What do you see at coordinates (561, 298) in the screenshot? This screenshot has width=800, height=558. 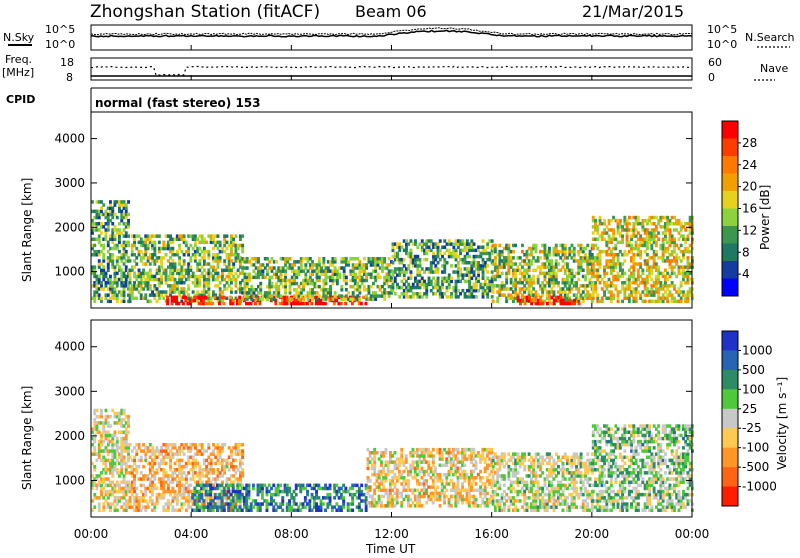 I see `scatter-cell-r6` at bounding box center [561, 298].